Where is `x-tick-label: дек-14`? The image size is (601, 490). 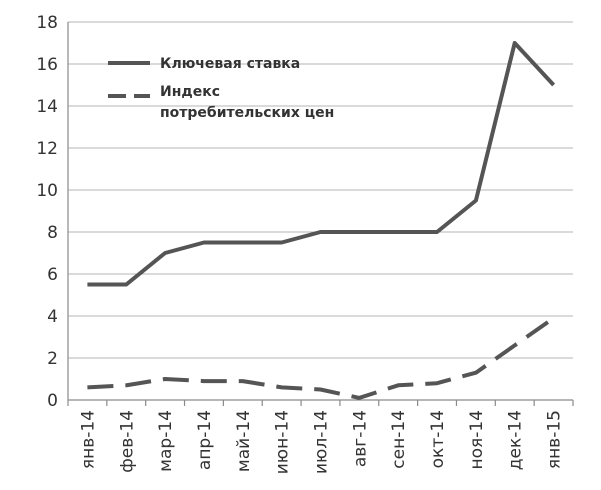 x-tick-label: дек-14 is located at coordinates (516, 440).